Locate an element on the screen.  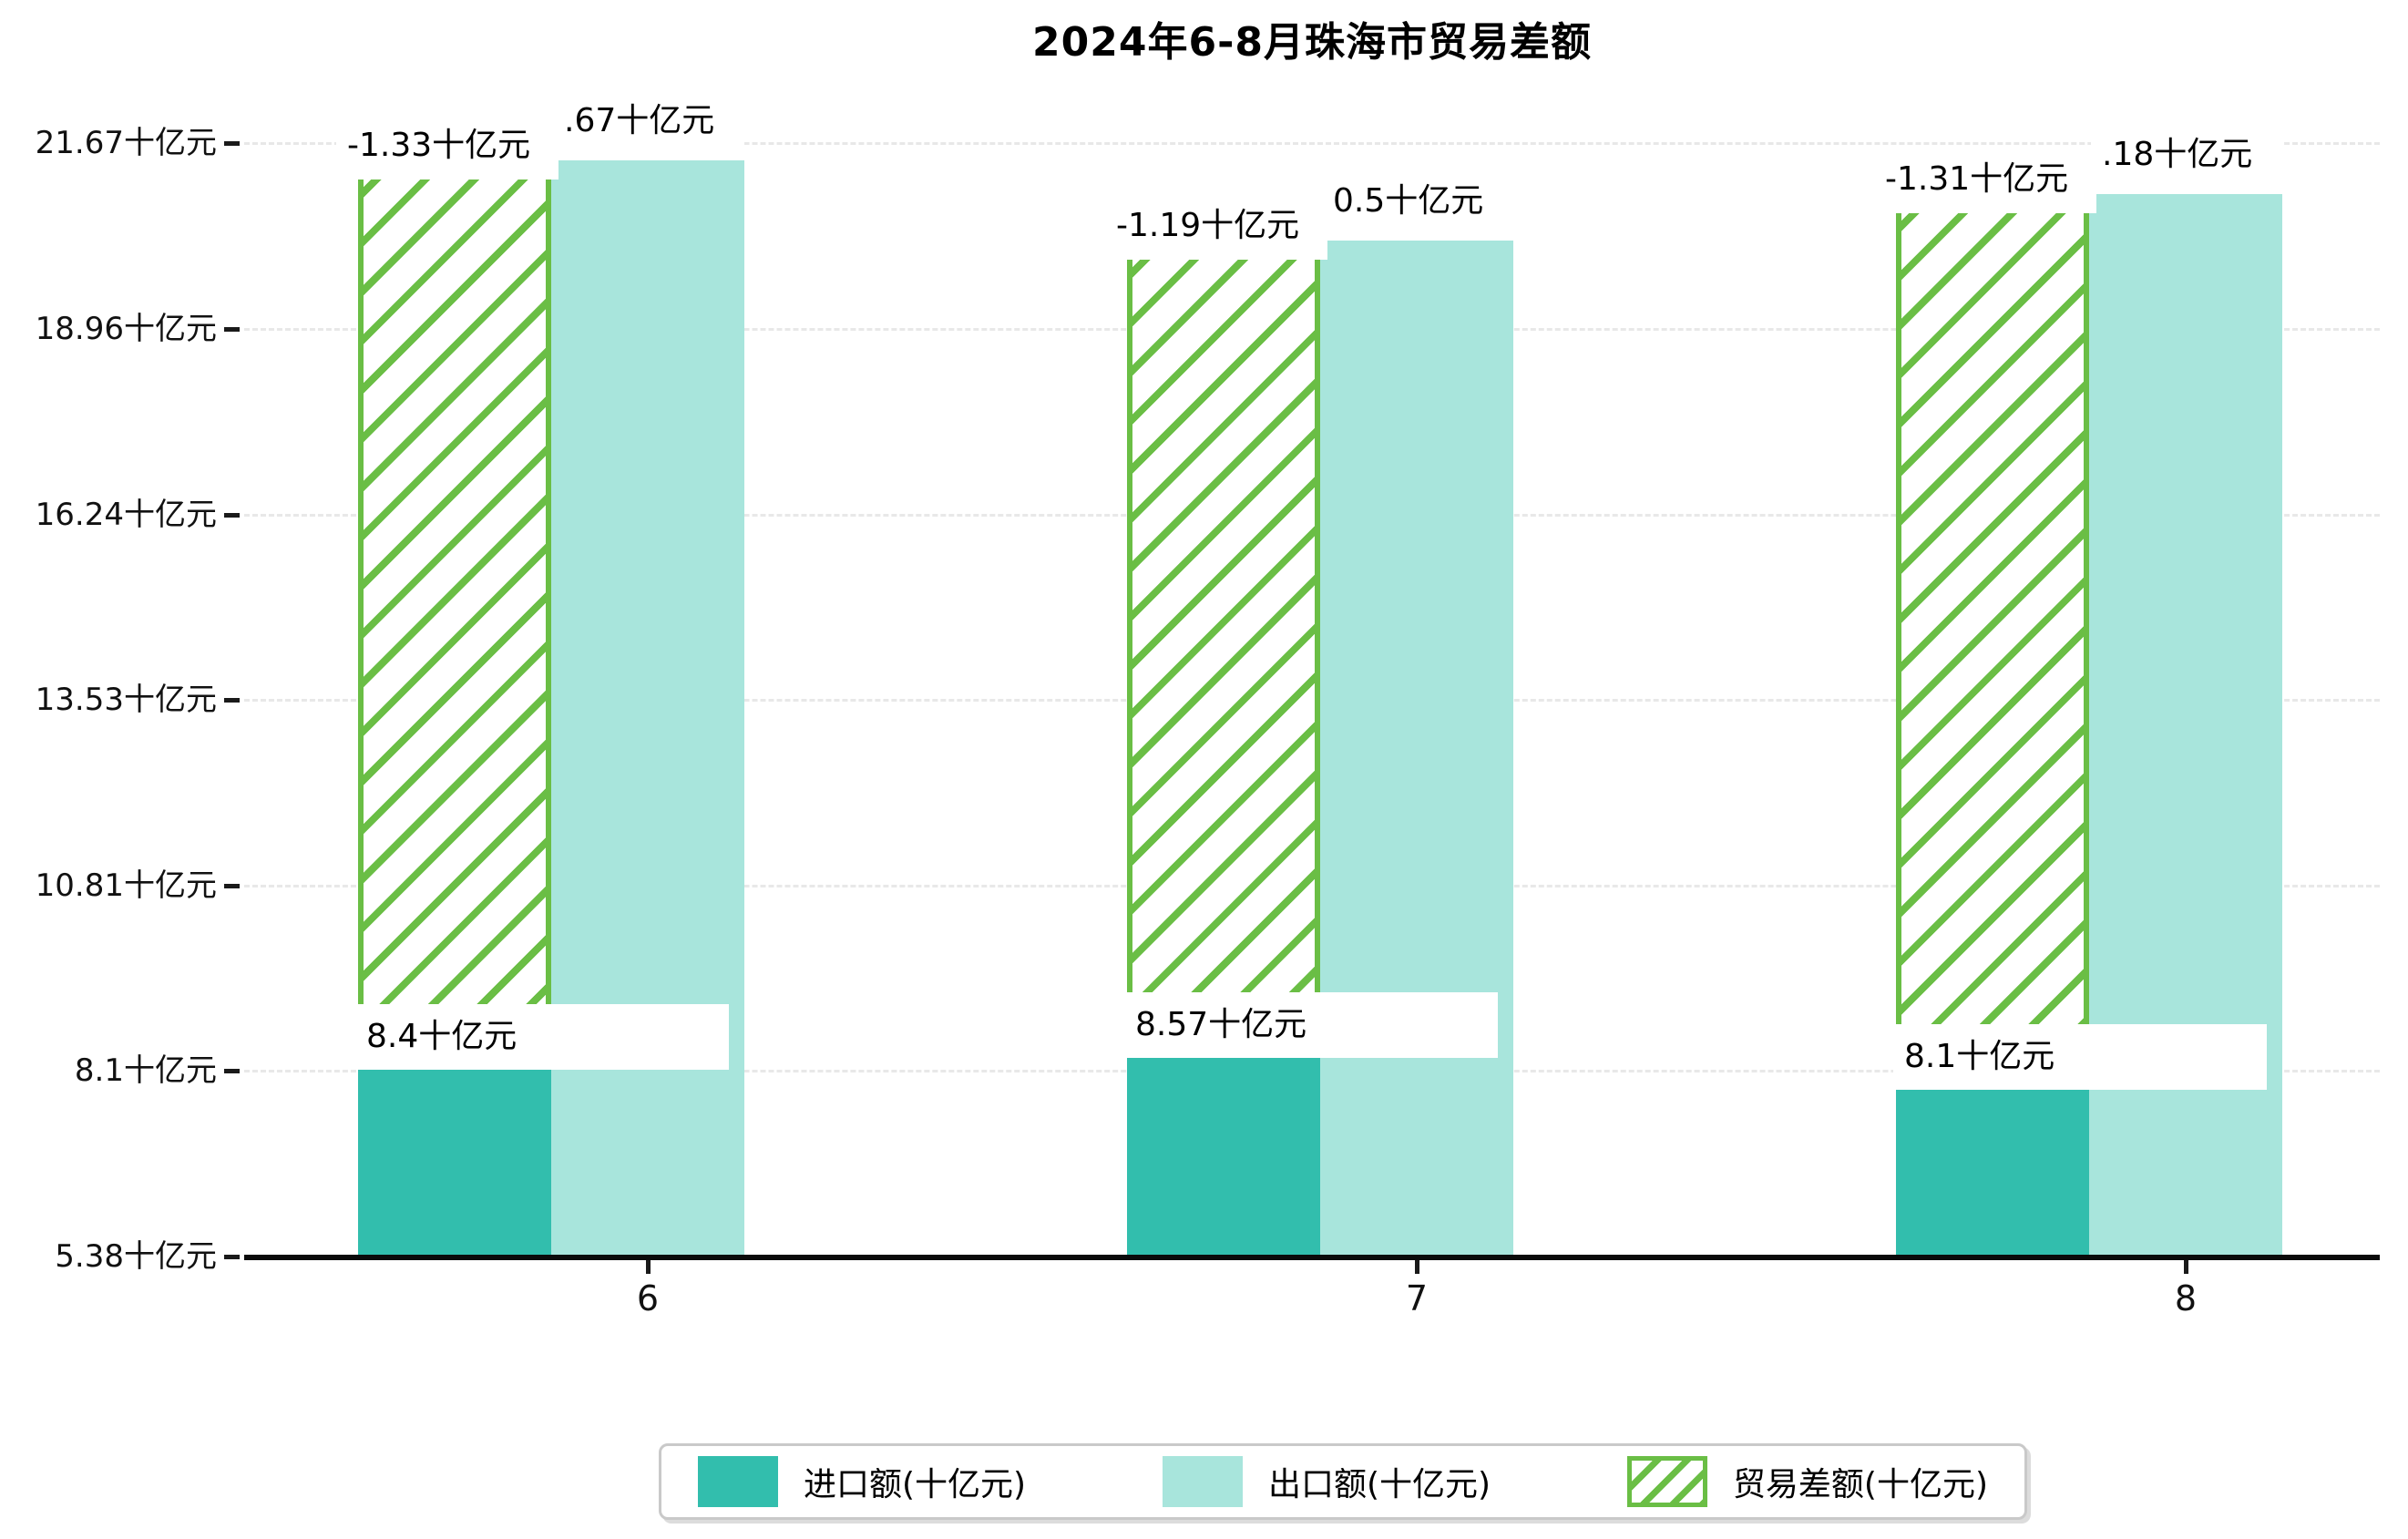
legend-label-exports: 出口额(十亿元) is located at coordinates (1379, 1485).